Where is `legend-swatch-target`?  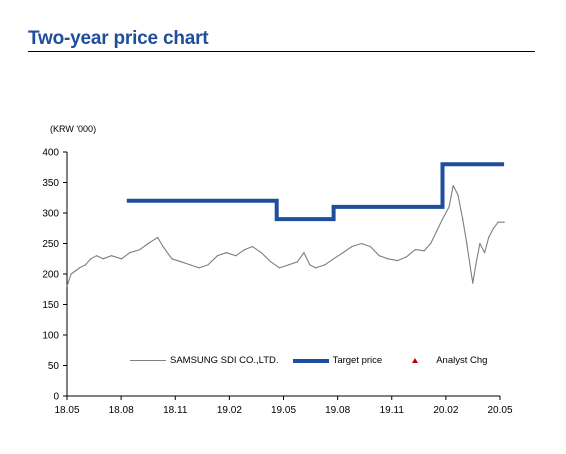
legend-swatch-target is located at coordinates (310, 360).